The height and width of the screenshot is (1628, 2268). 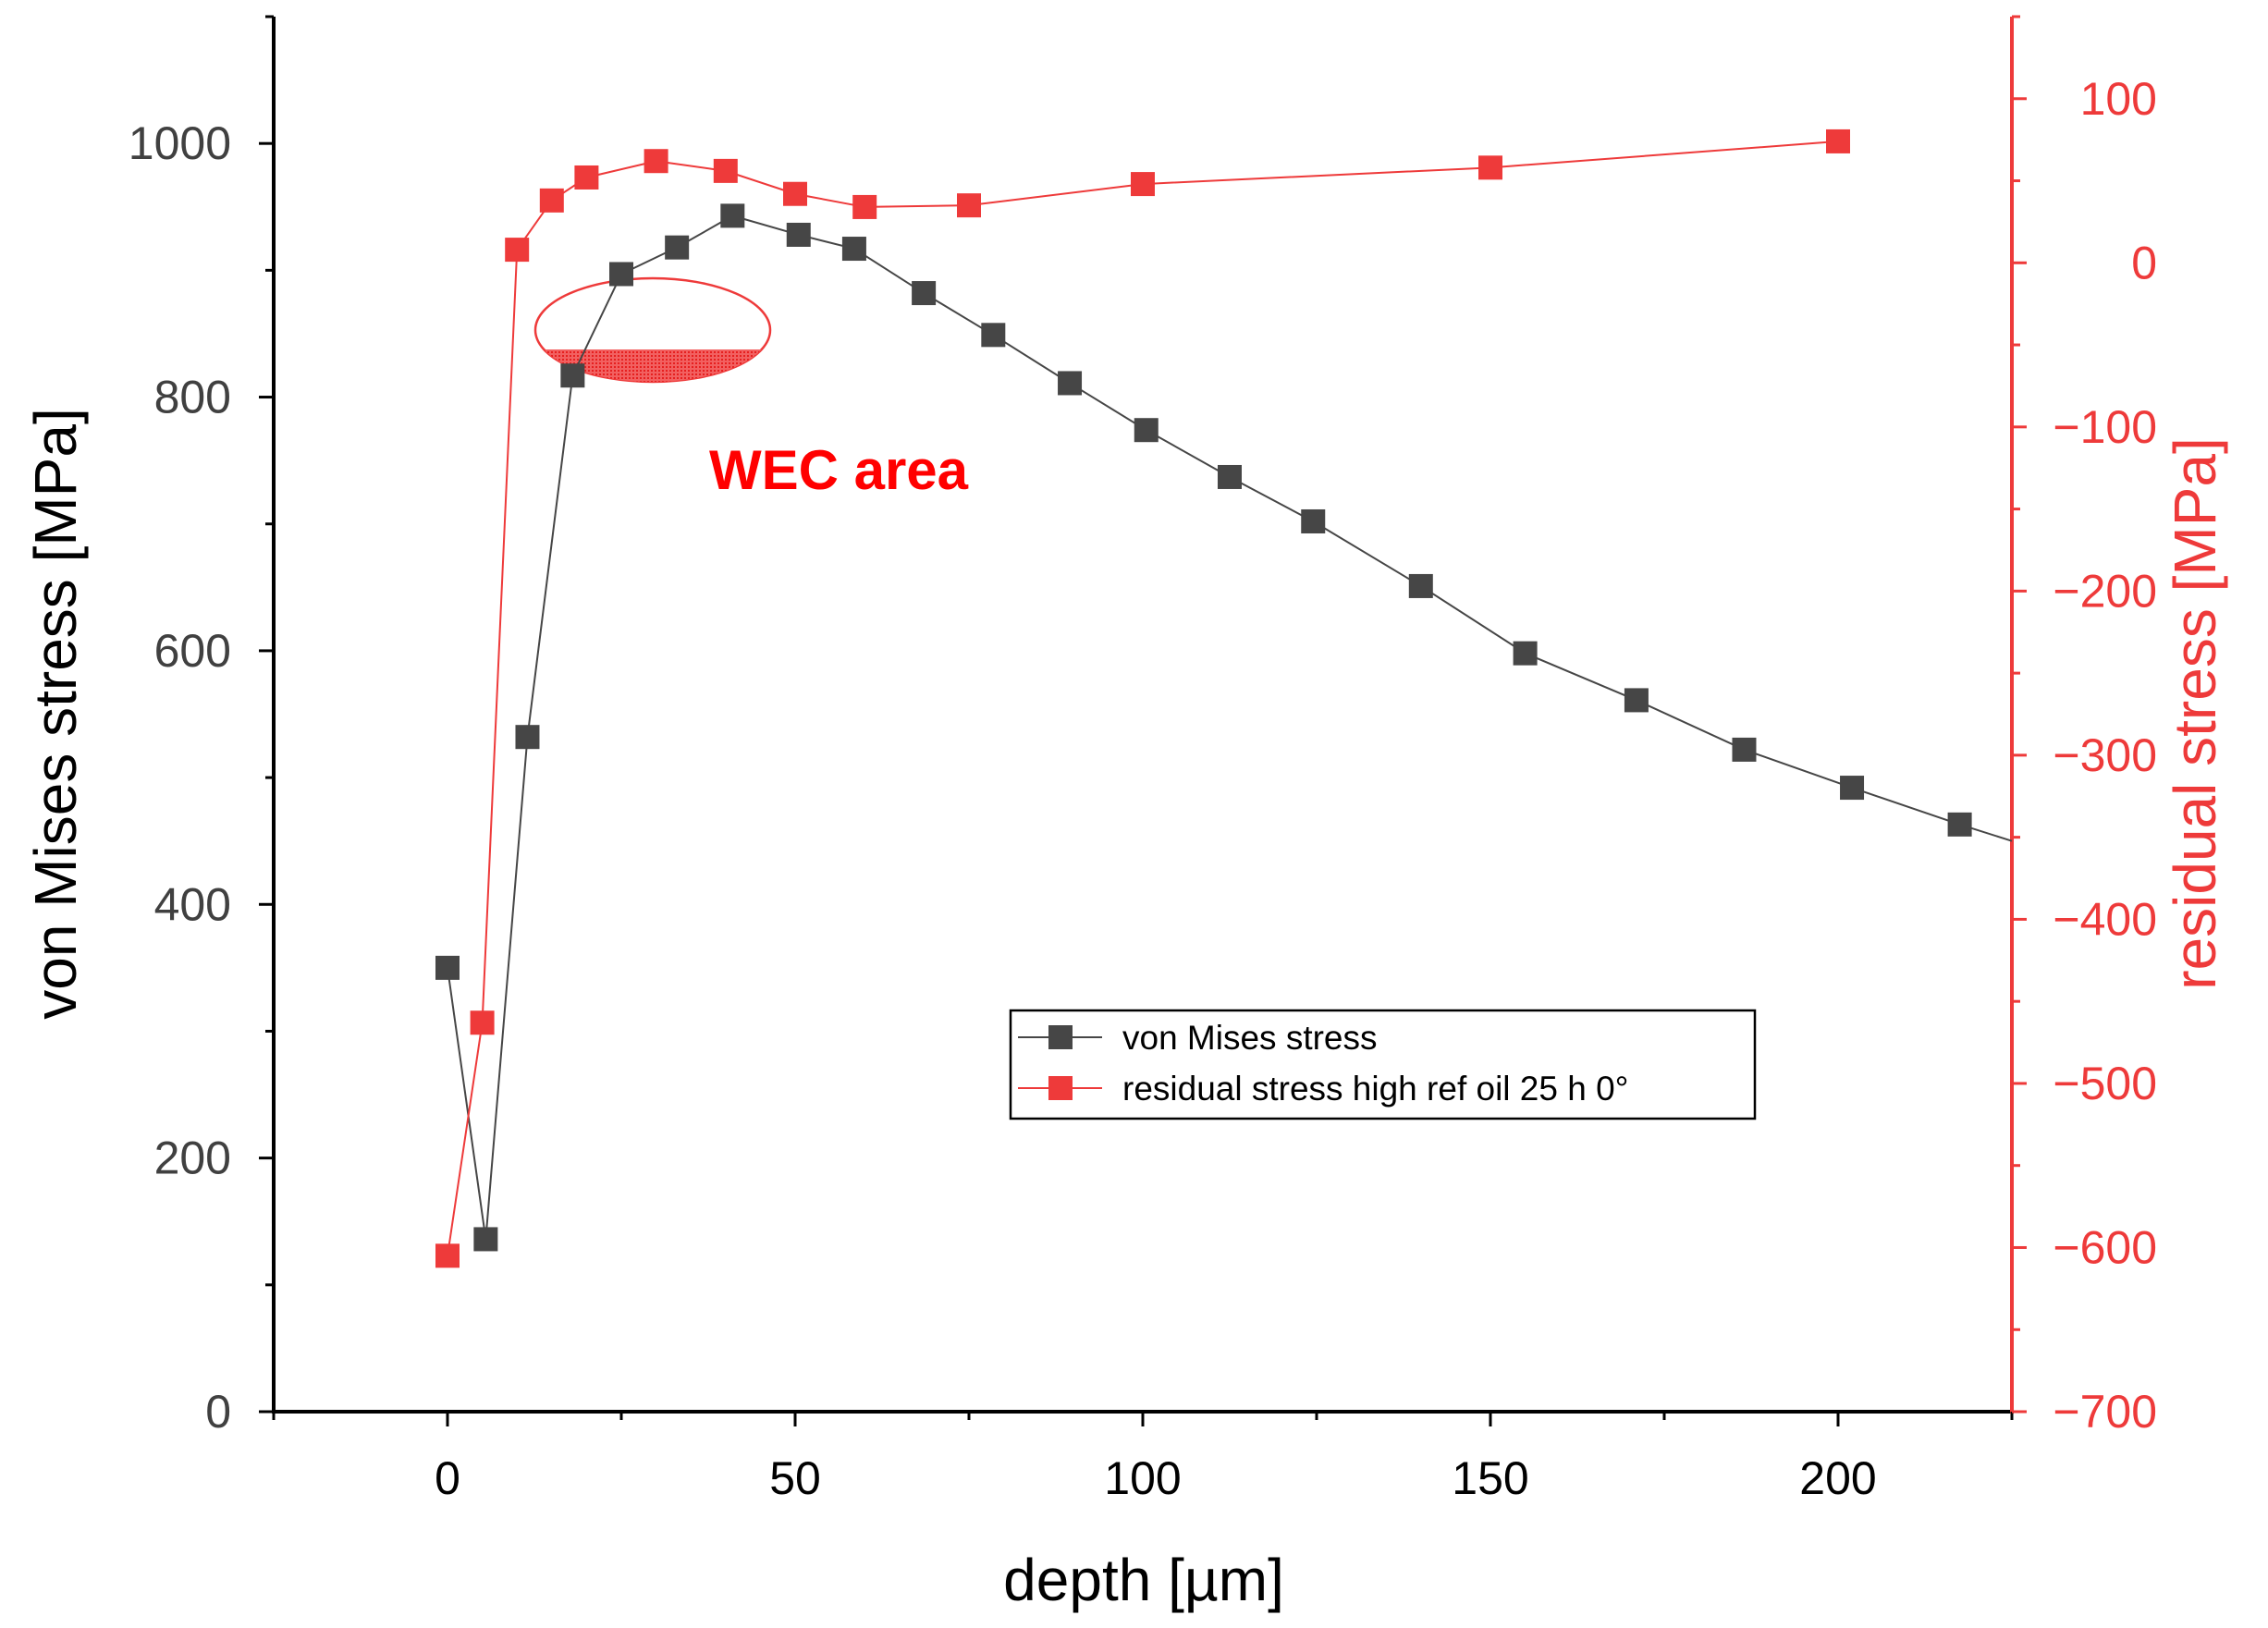 What do you see at coordinates (1375, 1089) in the screenshot?
I see `legend-label-residual: residual stress high ref oil 25 h 0°` at bounding box center [1375, 1089].